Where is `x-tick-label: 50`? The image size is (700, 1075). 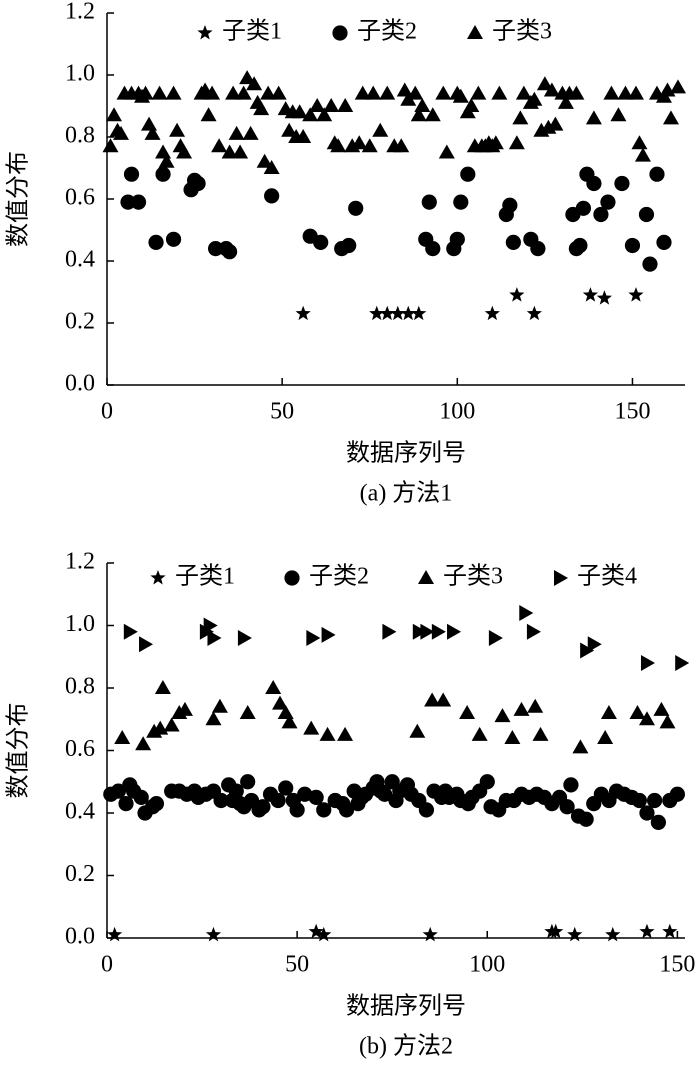
x-tick-label: 50 is located at coordinates (297, 965).